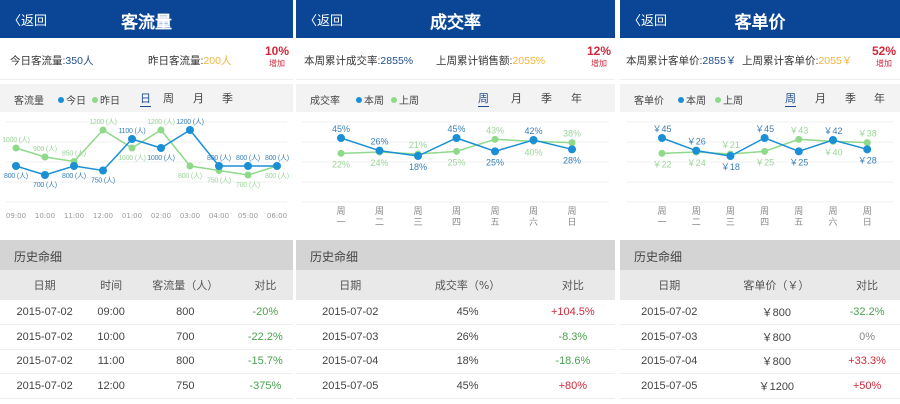 Image resolution: width=900 pixels, height=404 pixels. What do you see at coordinates (16, 140) in the screenshot?
I see `data-label: 1000 (人)` at bounding box center [16, 140].